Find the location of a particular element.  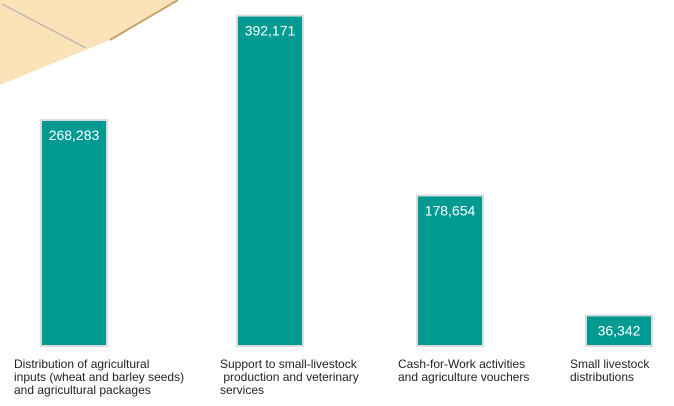

category-label-line: distributions is located at coordinates (602, 377).